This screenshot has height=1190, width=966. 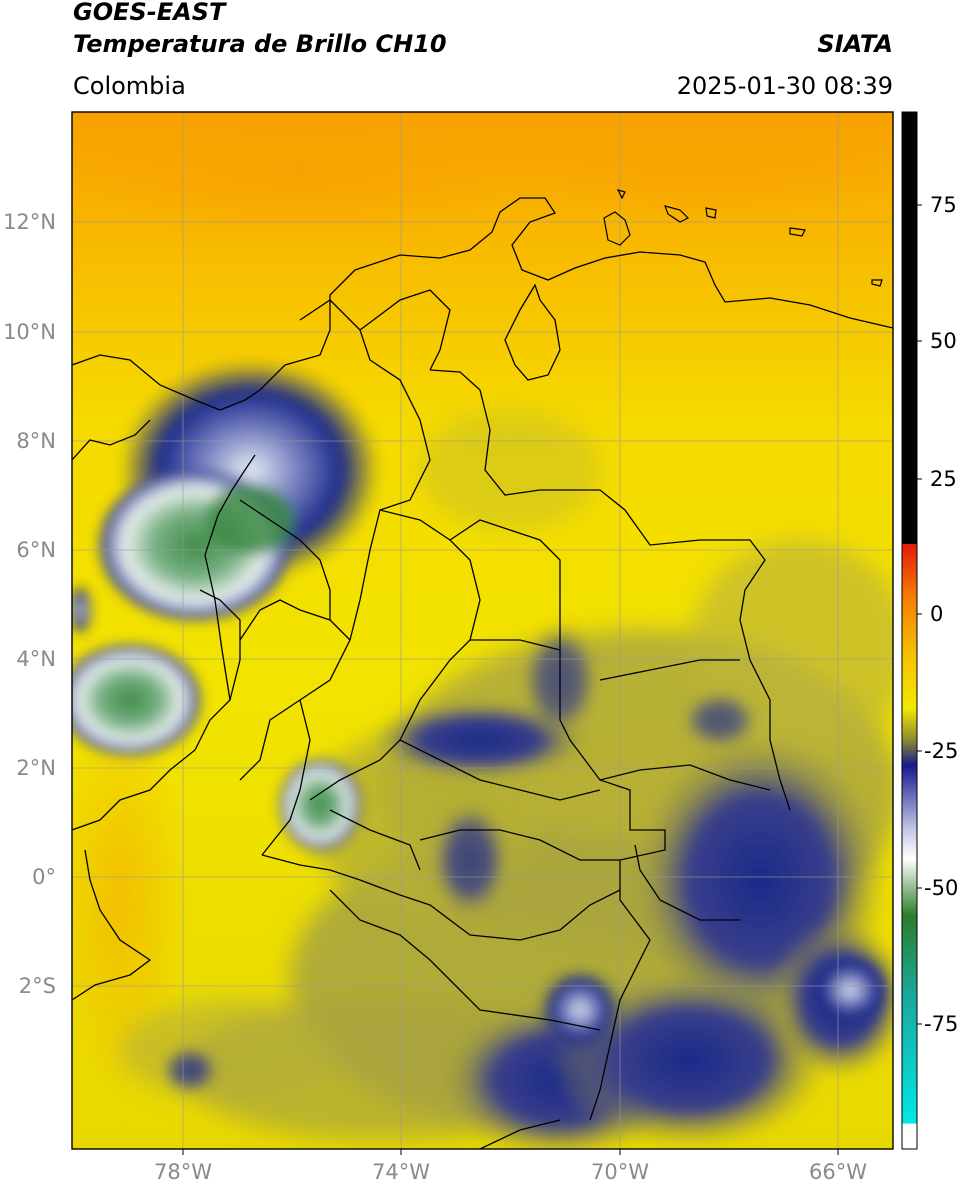 What do you see at coordinates (260, 44) in the screenshot?
I see `title-line2: Temperatura de Brillo CH10` at bounding box center [260, 44].